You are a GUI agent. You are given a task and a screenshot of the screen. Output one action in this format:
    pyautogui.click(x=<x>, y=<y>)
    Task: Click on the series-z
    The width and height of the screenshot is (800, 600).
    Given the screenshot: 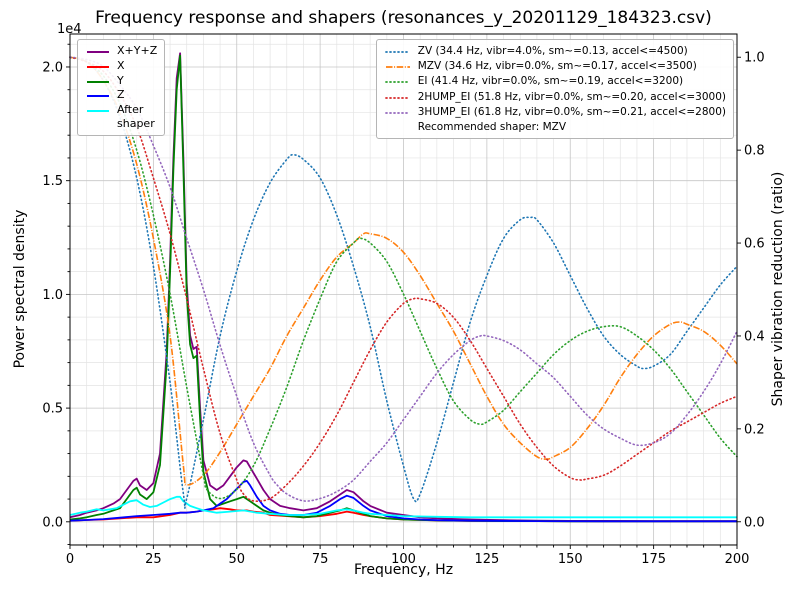 What is the action you would take?
    pyautogui.click(x=403, y=501)
    